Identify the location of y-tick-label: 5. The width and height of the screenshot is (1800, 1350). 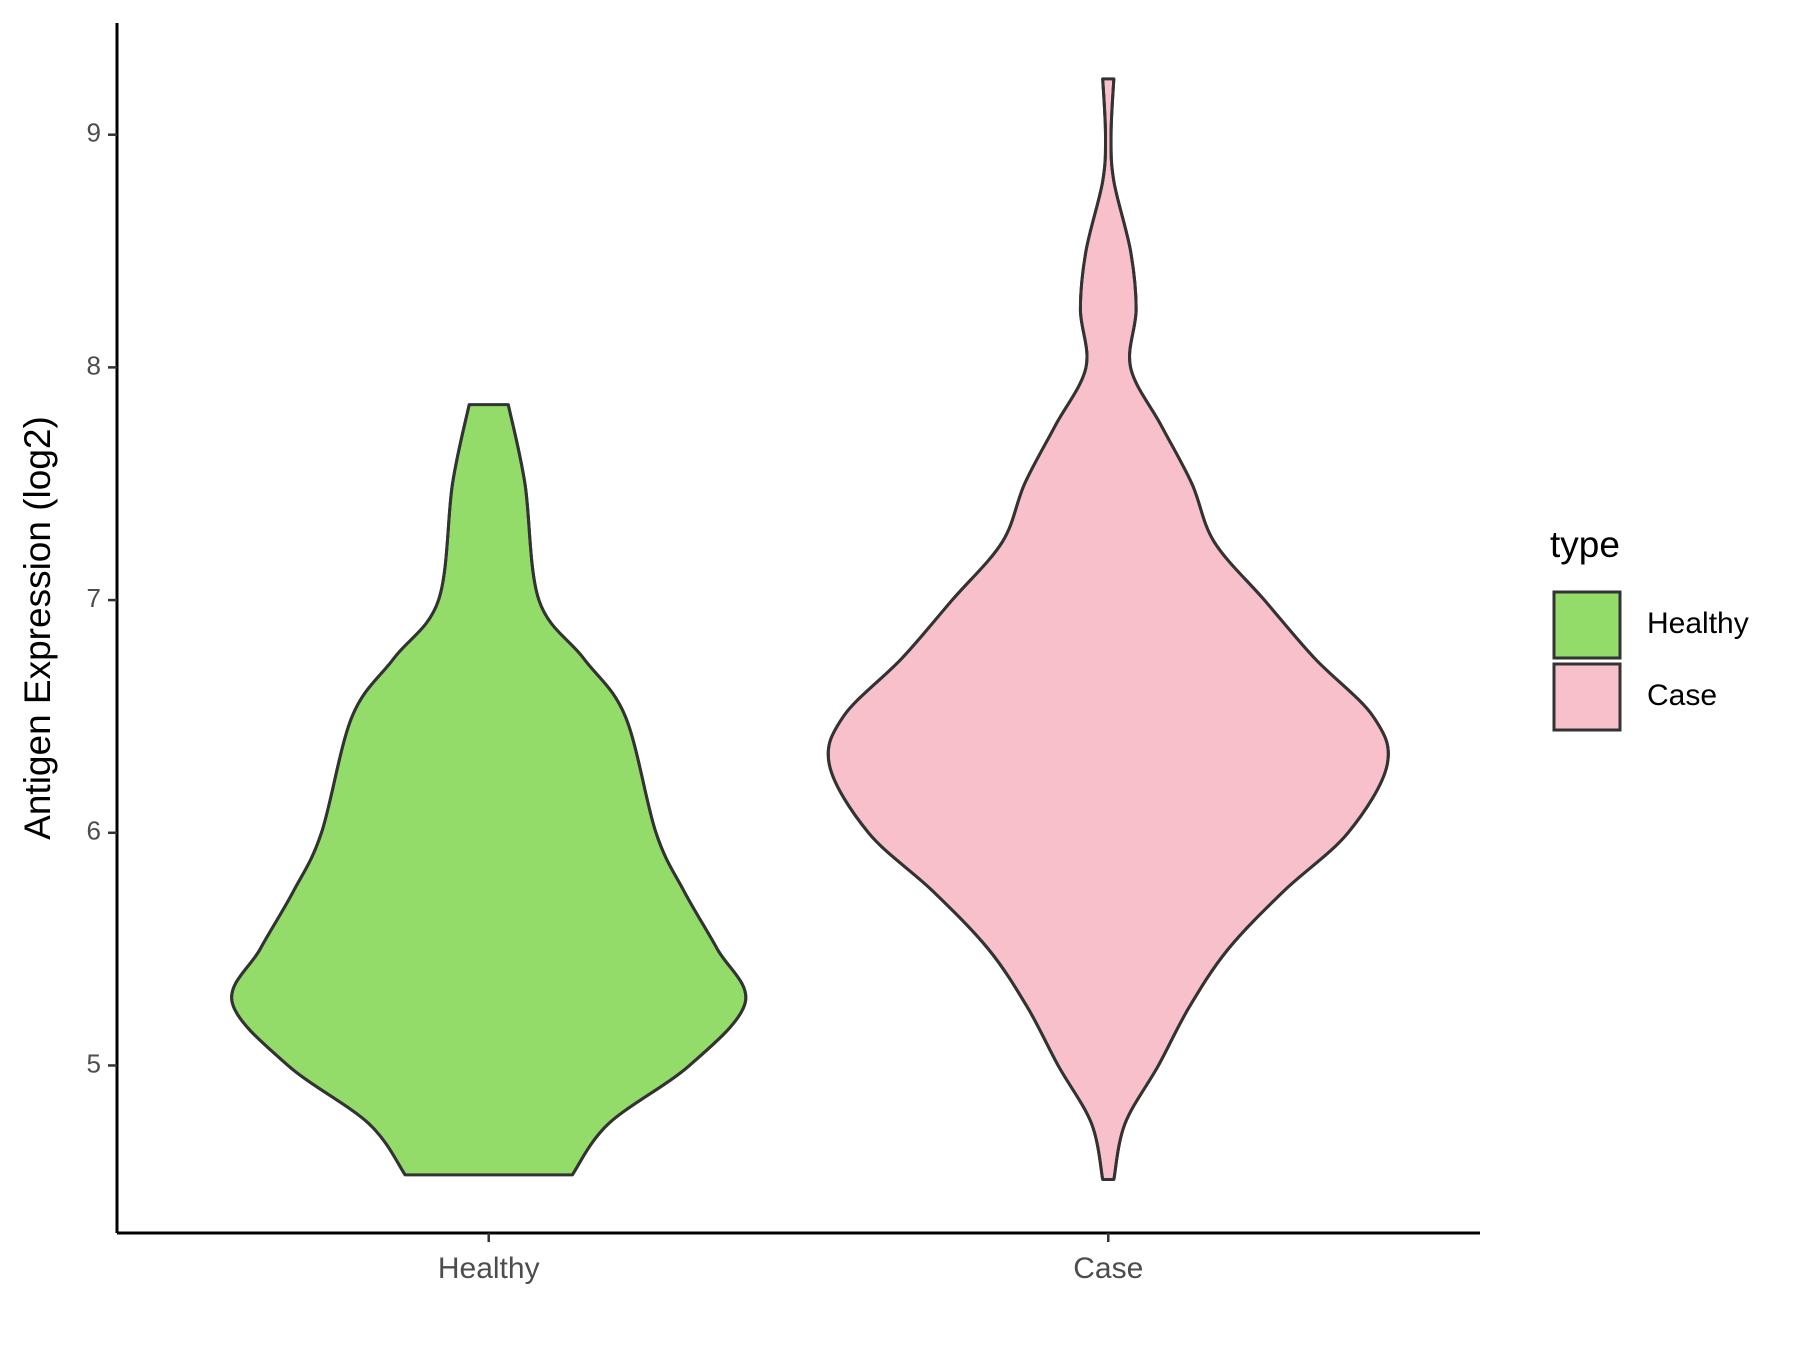
(94, 1063).